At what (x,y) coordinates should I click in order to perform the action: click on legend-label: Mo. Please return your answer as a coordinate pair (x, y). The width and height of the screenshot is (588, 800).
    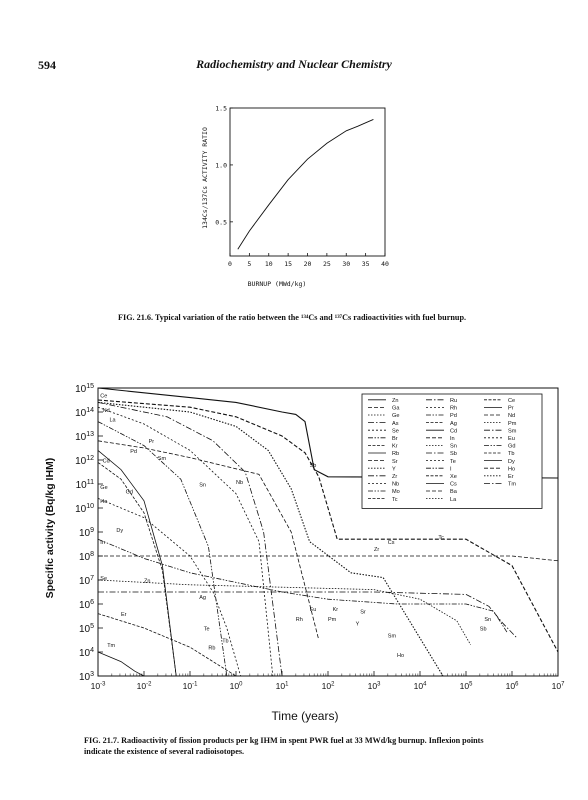
    Looking at the image, I should click on (396, 492).